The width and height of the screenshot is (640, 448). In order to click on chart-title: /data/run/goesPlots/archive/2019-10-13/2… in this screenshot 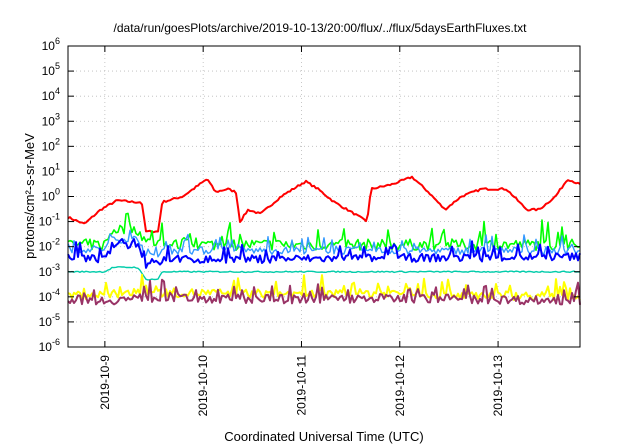, I will do `click(321, 28)`.